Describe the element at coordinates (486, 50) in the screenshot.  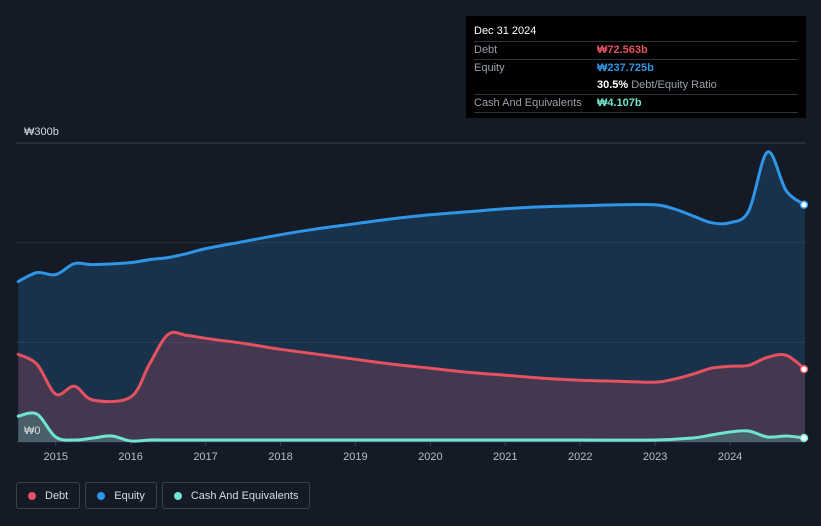
I see `tooltip-debt-label: Debt` at that location.